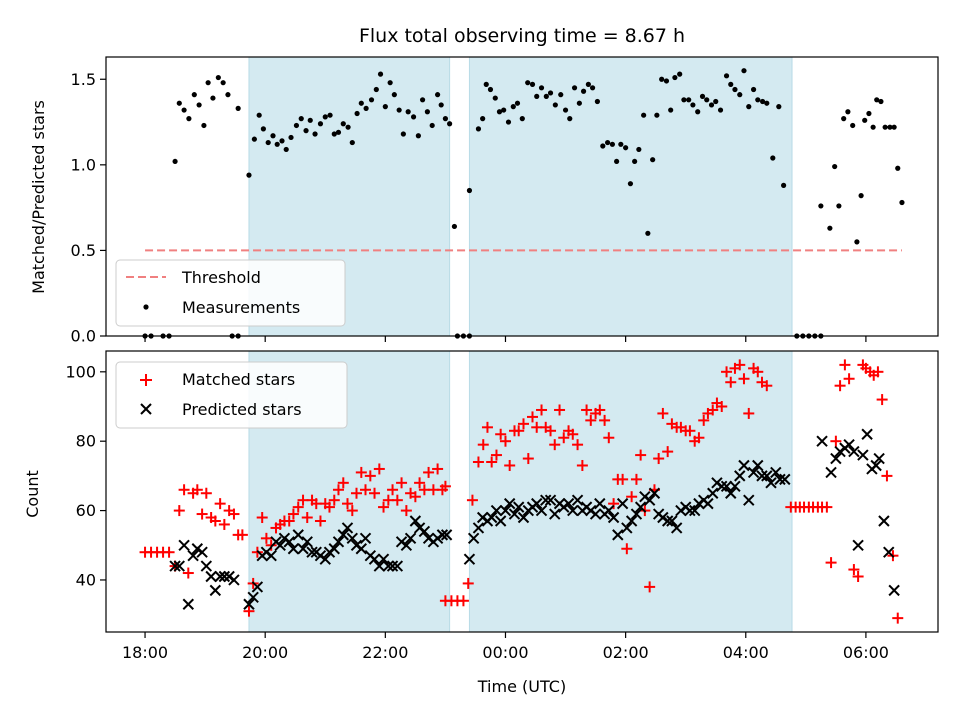 The width and height of the screenshot is (960, 720). Describe the element at coordinates (83, 250) in the screenshot. I see `top-y-tick-label: 0.5` at that location.